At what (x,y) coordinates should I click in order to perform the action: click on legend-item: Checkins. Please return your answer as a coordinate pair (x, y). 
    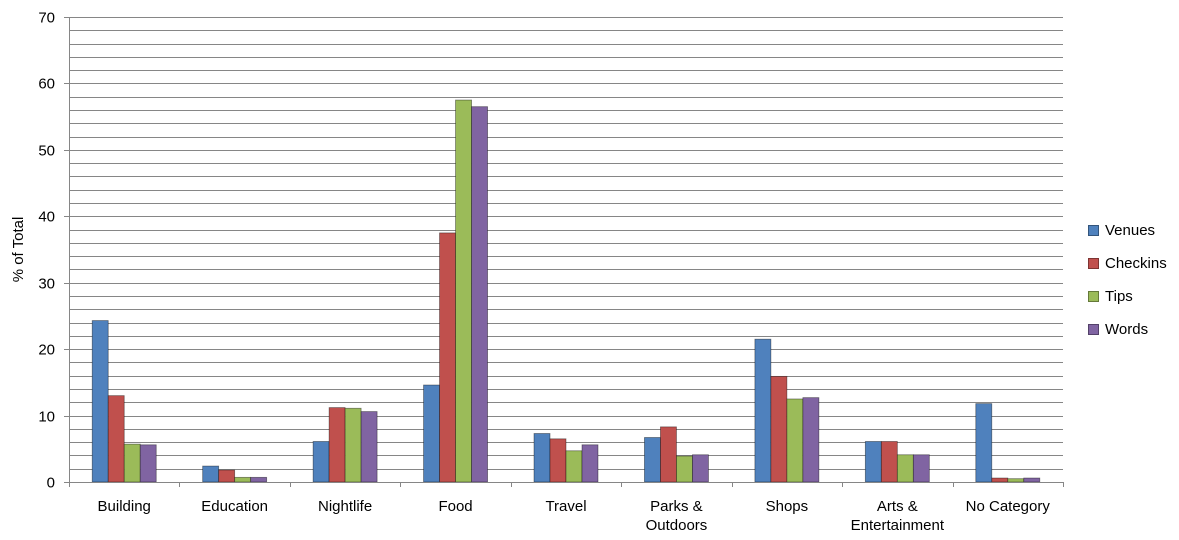
    Looking at the image, I should click on (1127, 263).